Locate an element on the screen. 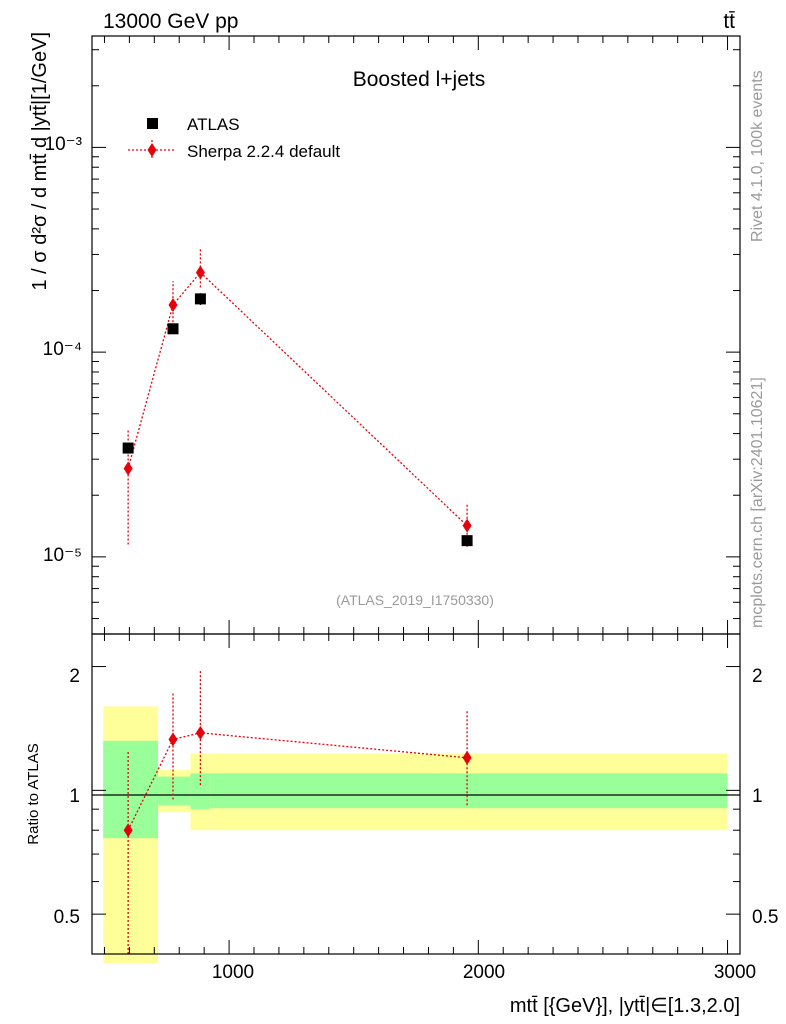 The image size is (786, 1024). legend-atlas-label: ATLAS is located at coordinates (213, 124).